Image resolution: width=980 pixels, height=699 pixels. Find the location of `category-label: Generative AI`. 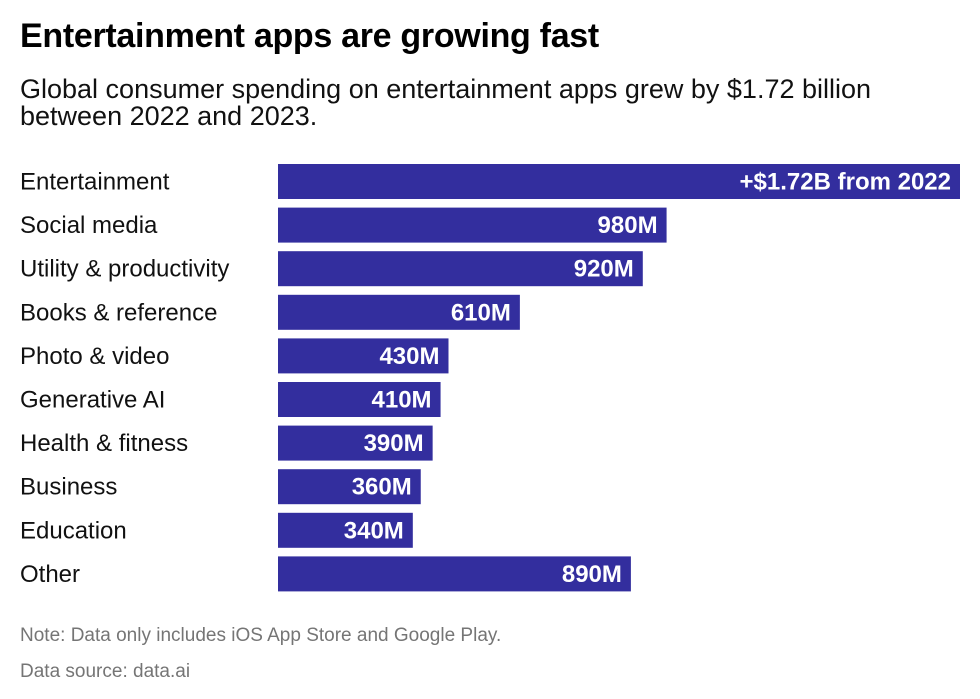

category-label: Generative AI is located at coordinates (92, 400).